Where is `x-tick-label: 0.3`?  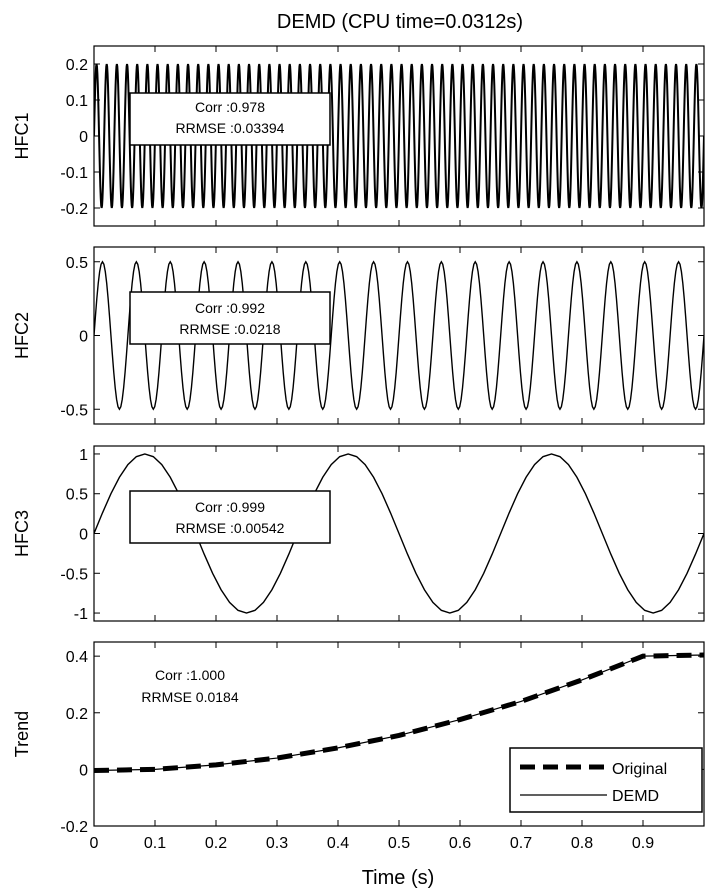
x-tick-label: 0.3 is located at coordinates (277, 843).